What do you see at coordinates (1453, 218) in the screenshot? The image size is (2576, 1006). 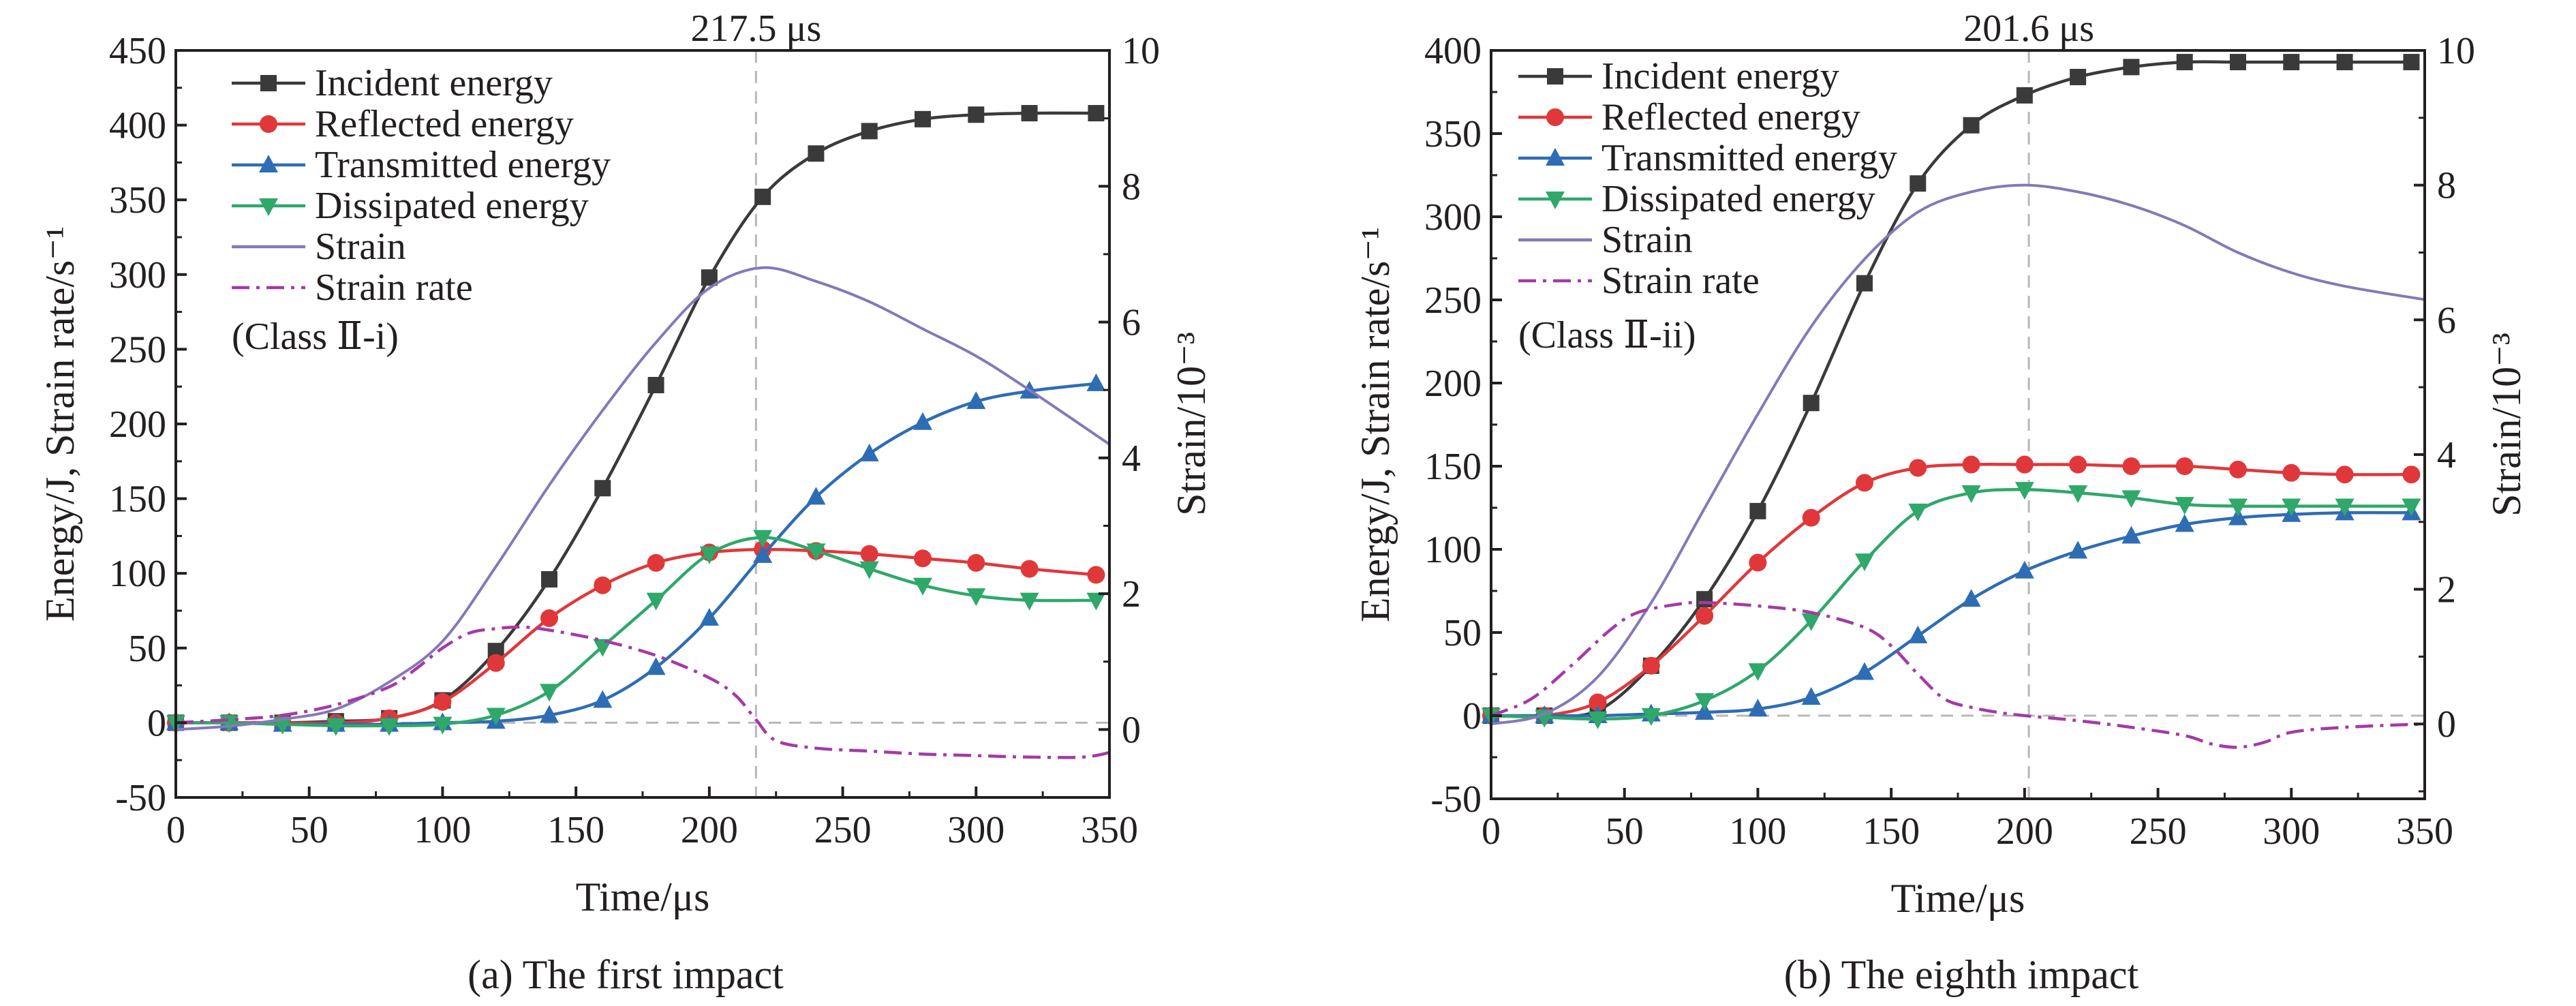 I see `y-tick-label: 300` at bounding box center [1453, 218].